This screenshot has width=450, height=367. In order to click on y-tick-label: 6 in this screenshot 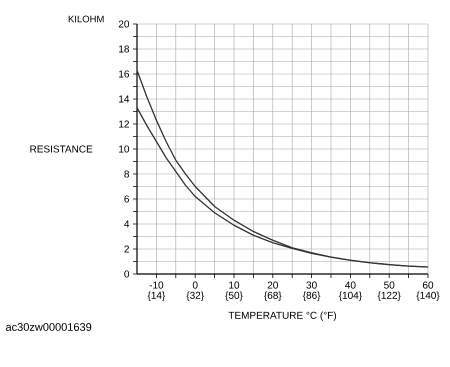, I will do `click(127, 199)`.